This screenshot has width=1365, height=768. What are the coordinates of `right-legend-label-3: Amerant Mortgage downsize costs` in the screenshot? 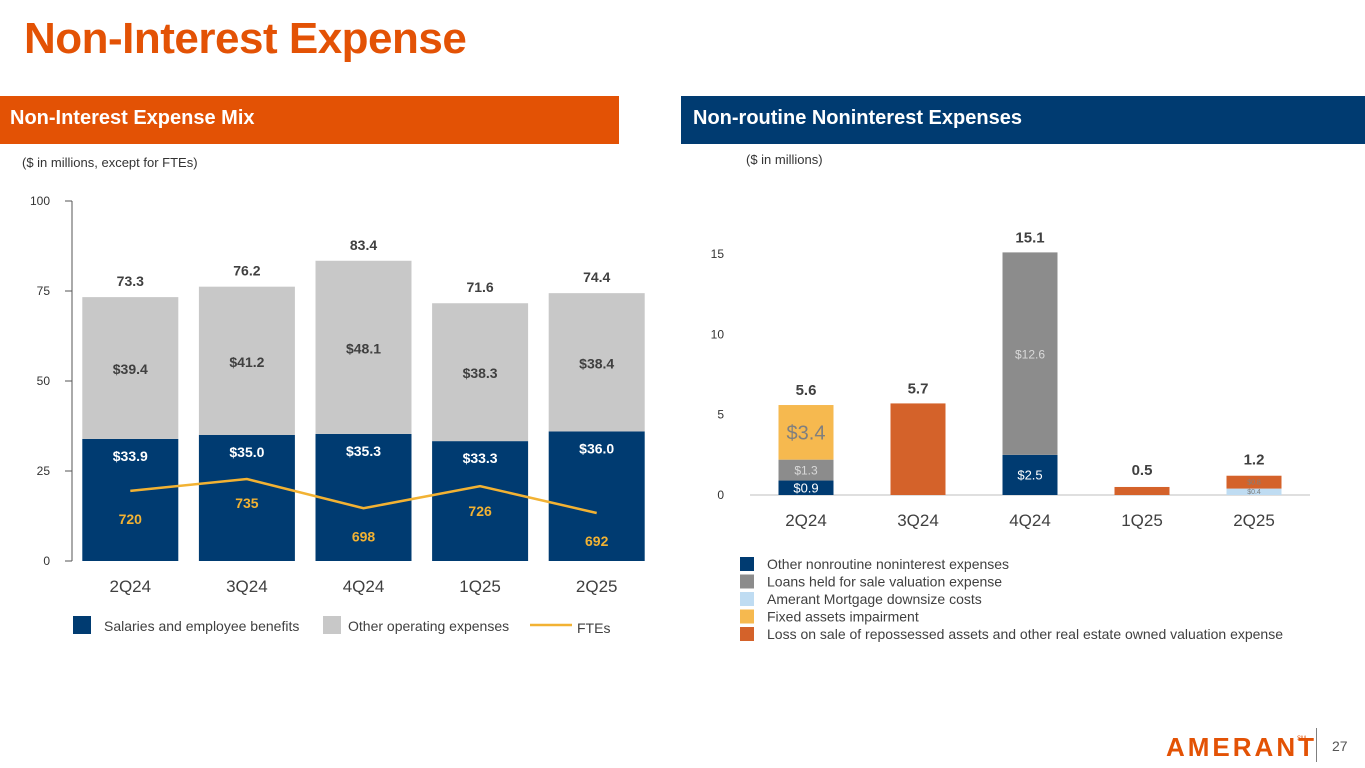 It's located at (874, 599).